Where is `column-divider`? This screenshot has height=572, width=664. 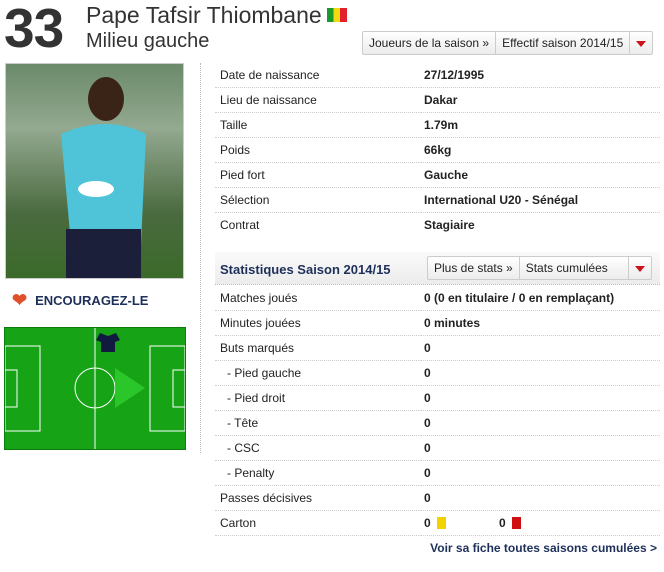 column-divider is located at coordinates (200, 258).